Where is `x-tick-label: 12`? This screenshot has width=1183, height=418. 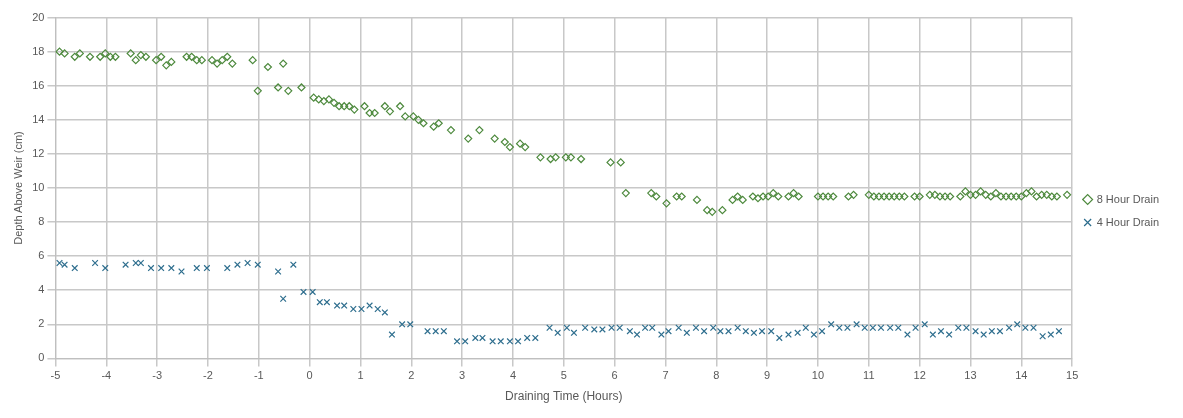
x-tick-label: 12 is located at coordinates (919, 375).